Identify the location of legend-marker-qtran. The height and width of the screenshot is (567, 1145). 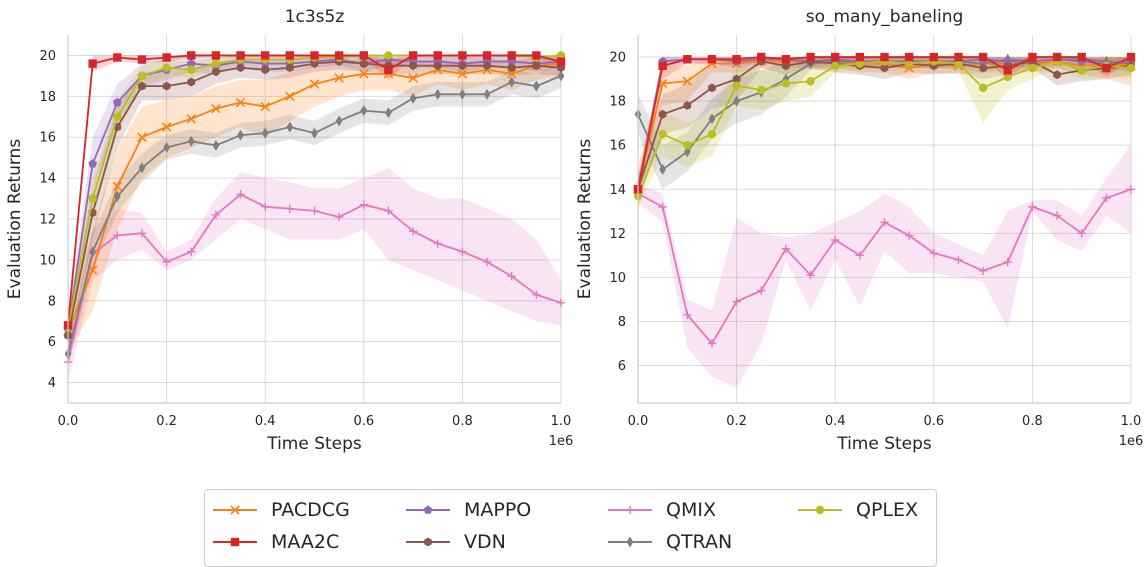
(630, 542).